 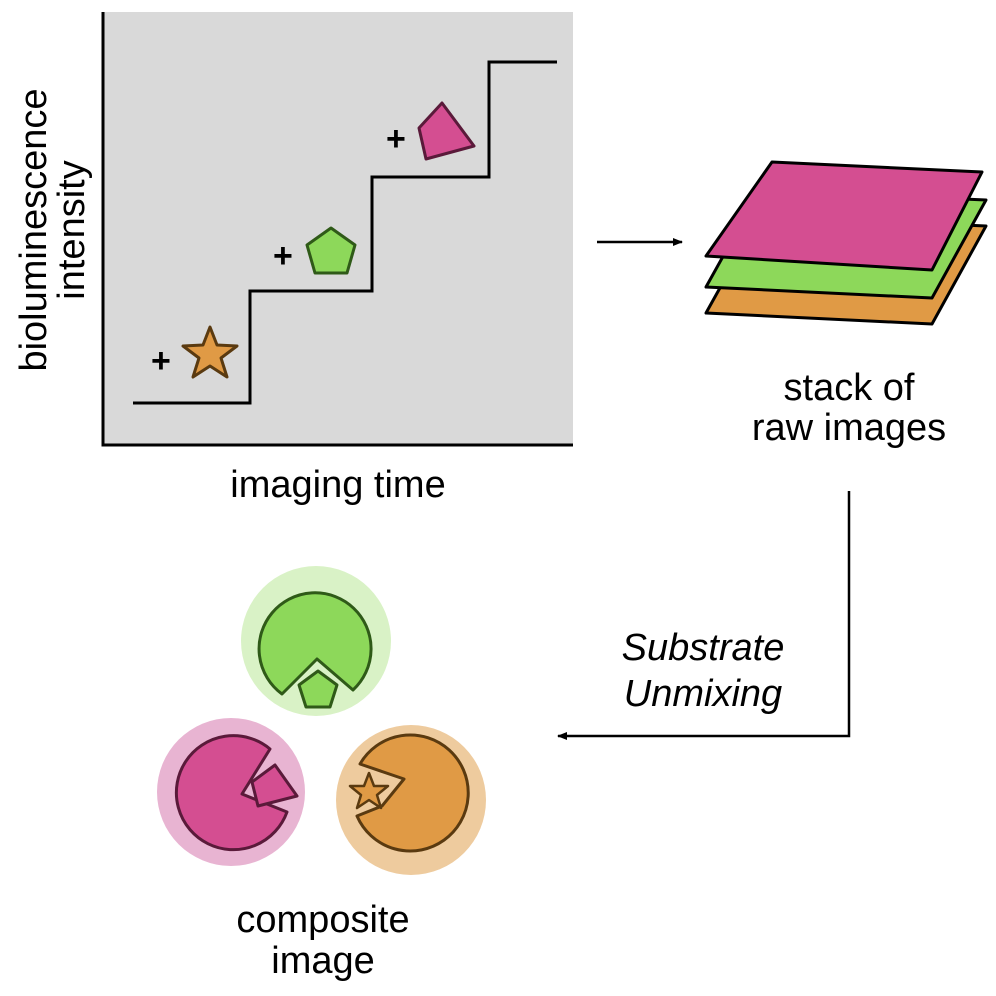 I want to click on composite-label-line2: image, so click(x=323, y=961).